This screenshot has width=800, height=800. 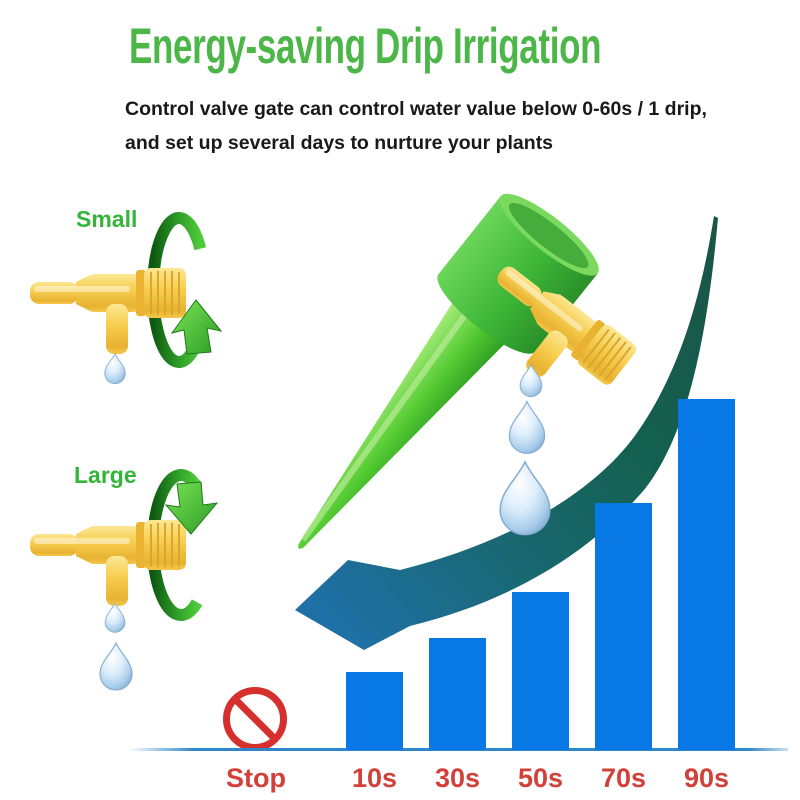 What do you see at coordinates (107, 219) in the screenshot?
I see `small-setting-label: Small` at bounding box center [107, 219].